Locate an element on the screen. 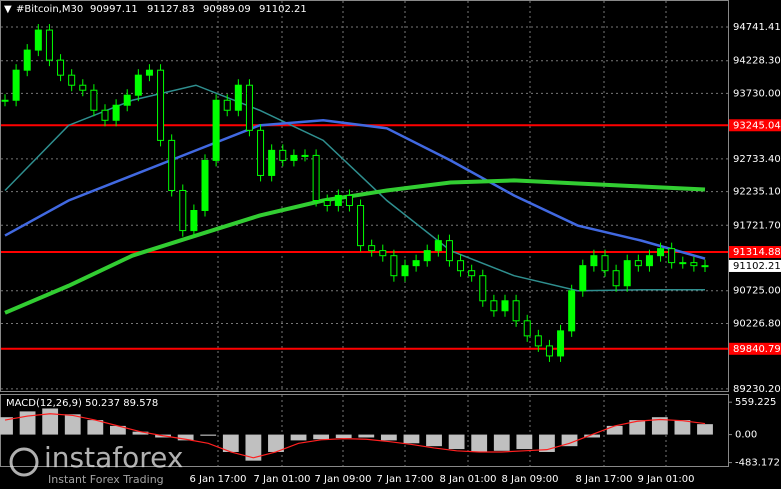 This screenshot has width=781, height=489. header-close: 91102.21 is located at coordinates (283, 9).